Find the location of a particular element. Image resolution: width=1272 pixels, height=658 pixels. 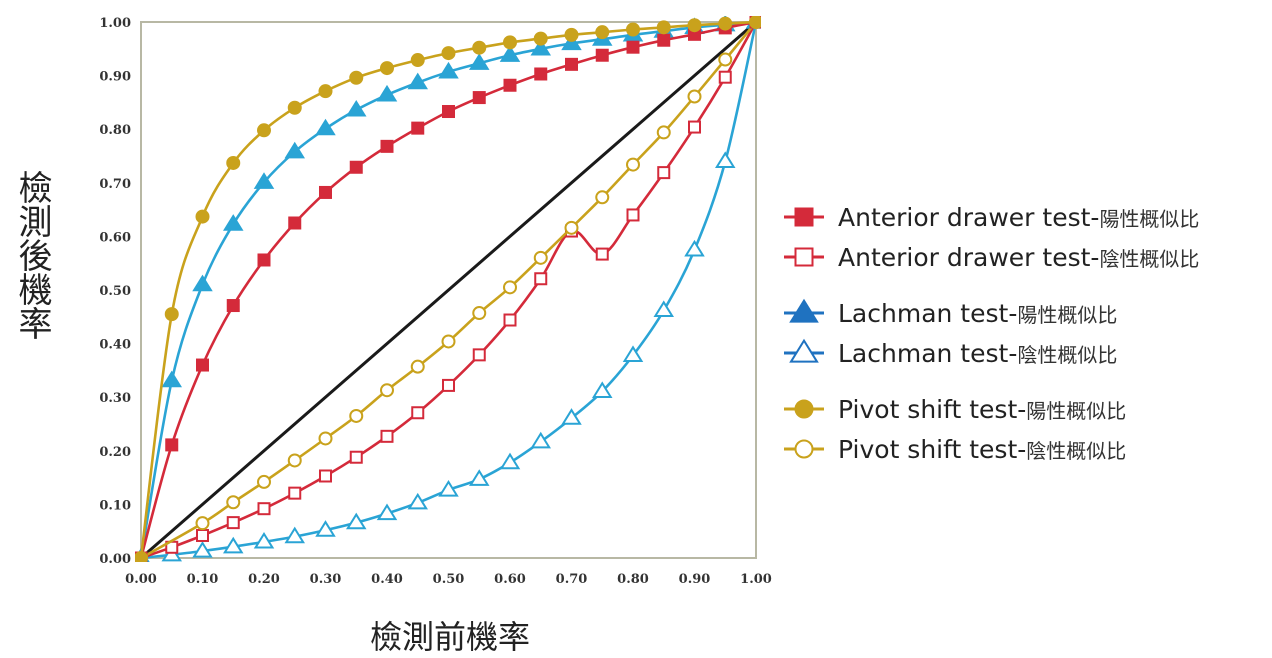

legend-item: Anterior drawer test- 陽性概似比 is located at coordinates (990, 217).